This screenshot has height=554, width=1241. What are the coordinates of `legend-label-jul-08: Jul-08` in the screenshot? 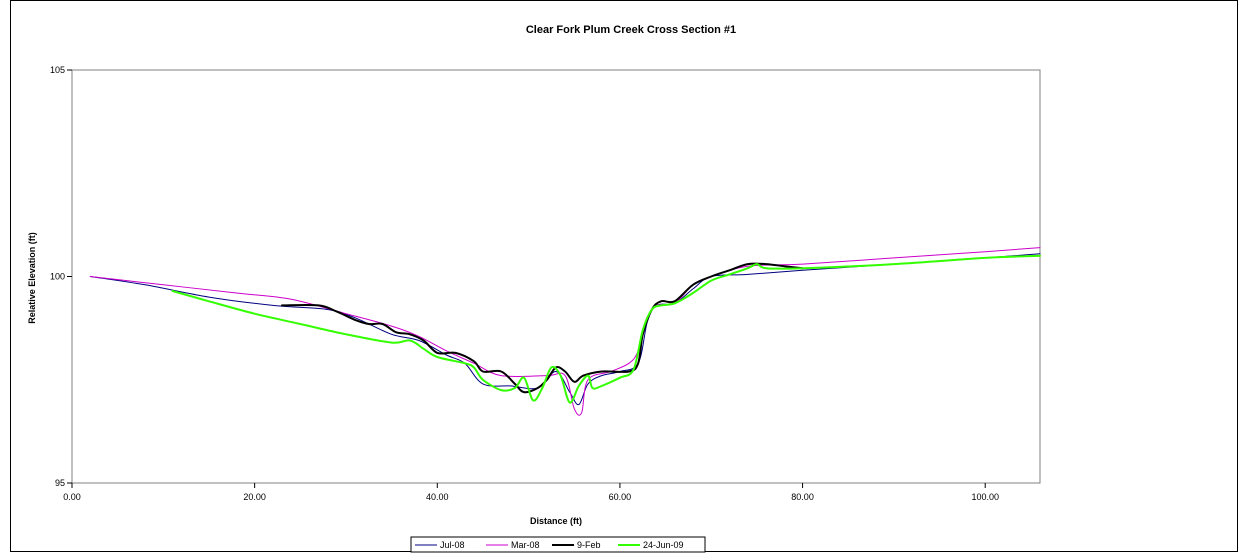 It's located at (452, 545).